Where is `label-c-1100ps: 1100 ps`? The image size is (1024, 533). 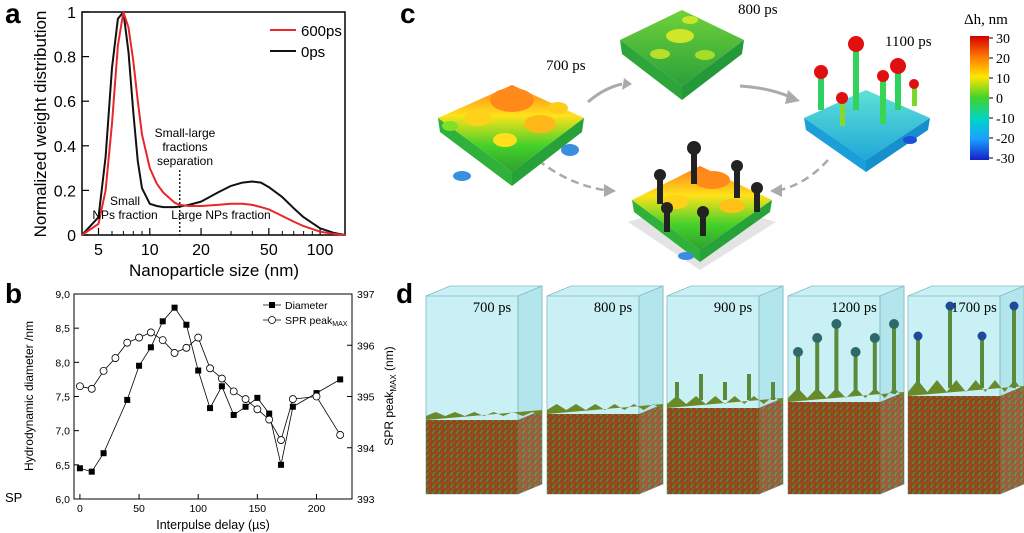
label-c-1100ps: 1100 ps is located at coordinates (908, 42).